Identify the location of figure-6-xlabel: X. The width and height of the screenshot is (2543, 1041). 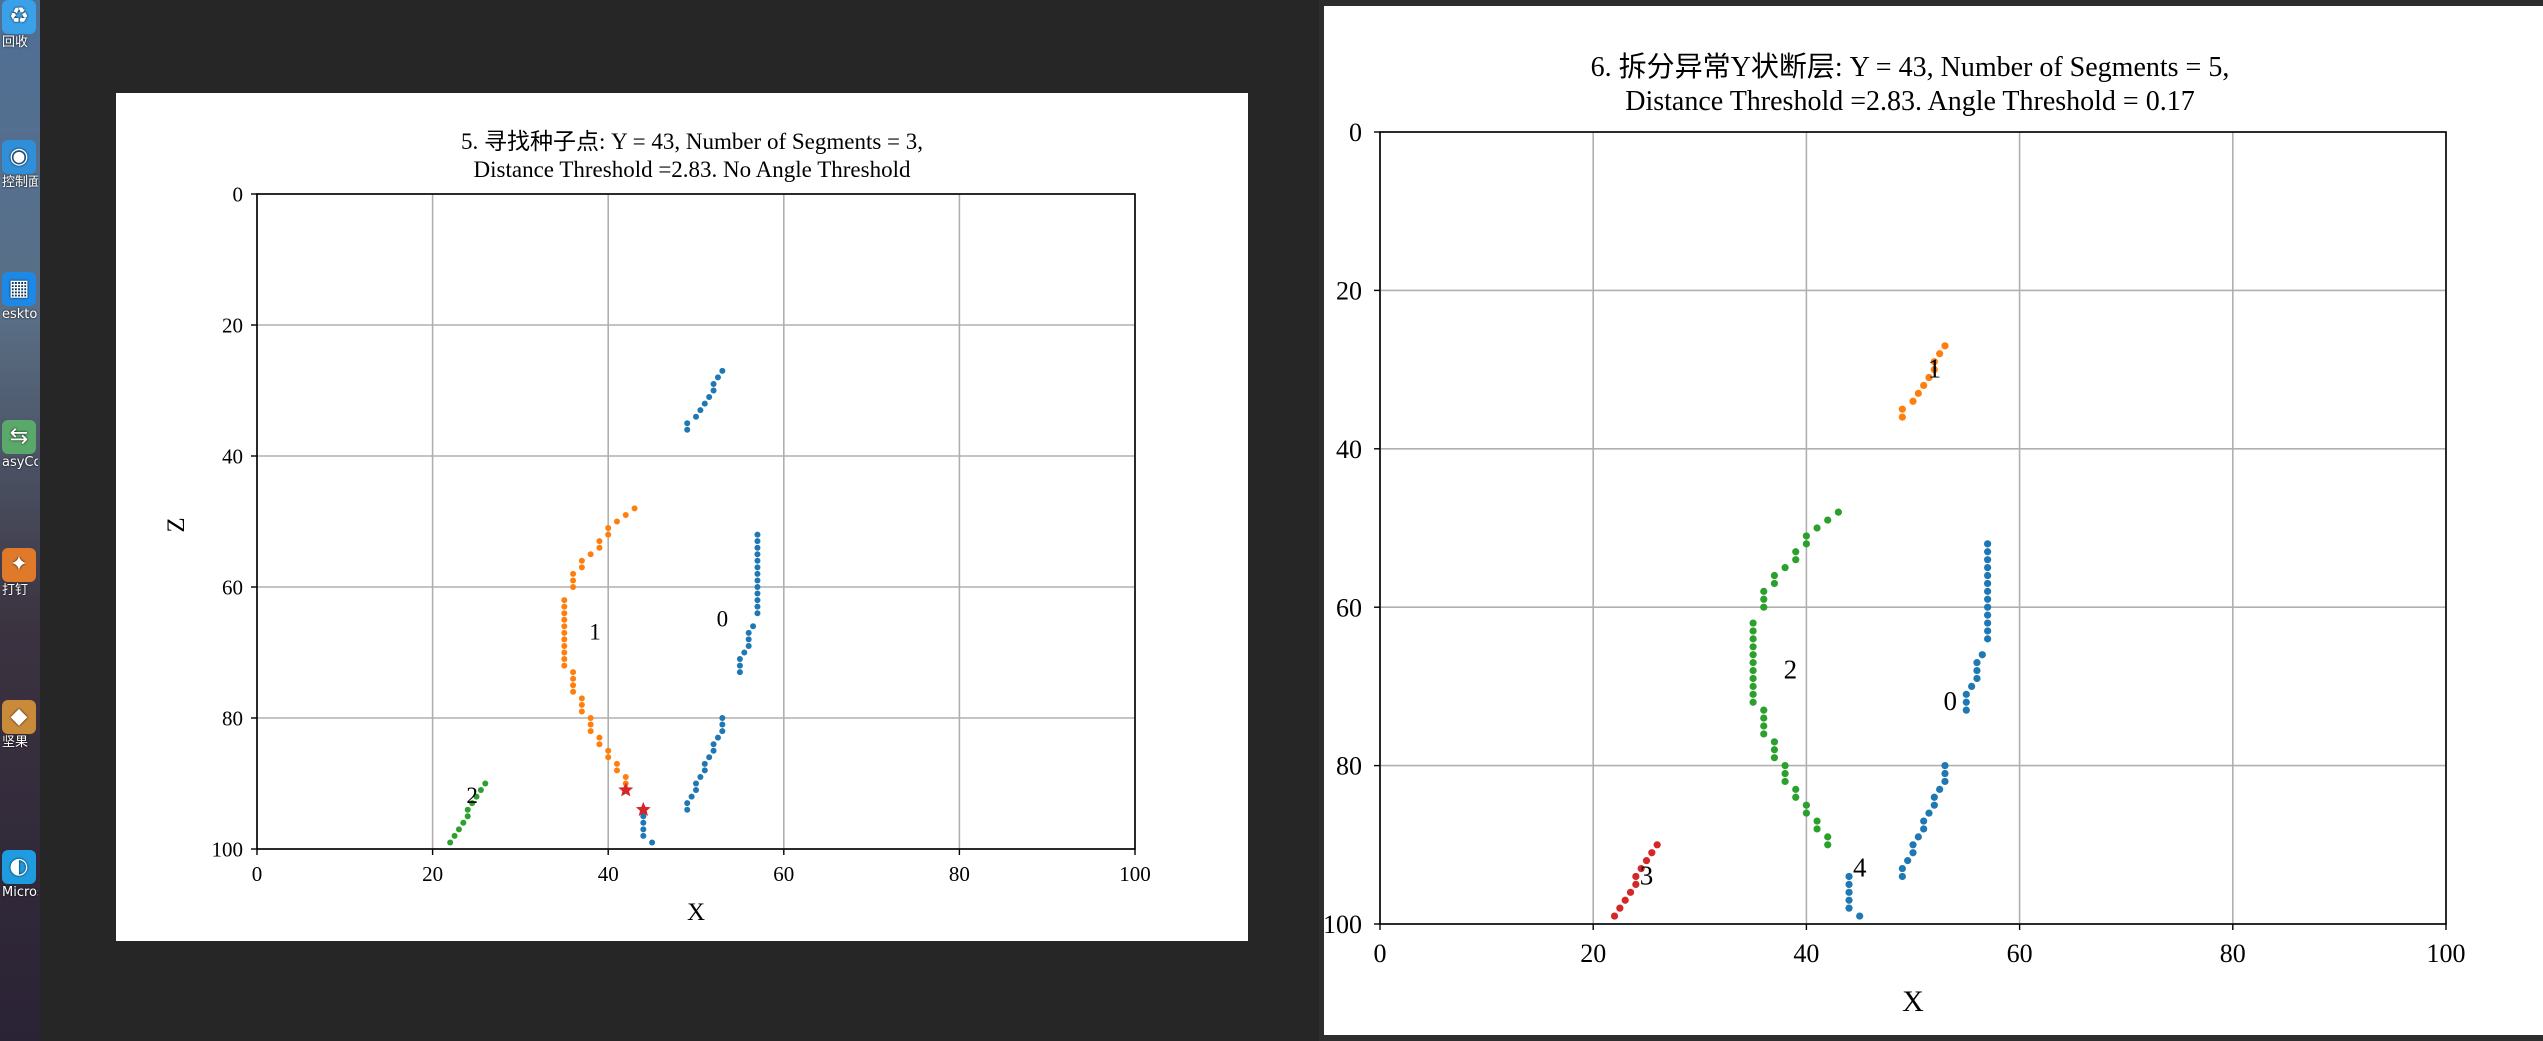
(1913, 1001).